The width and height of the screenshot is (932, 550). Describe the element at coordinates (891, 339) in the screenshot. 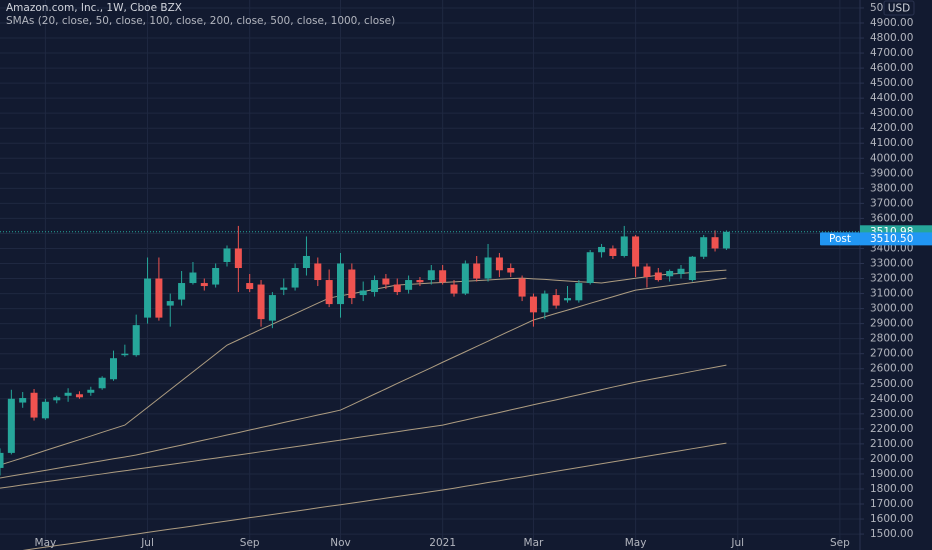

I see `y-tick-label: 2800.00` at that location.